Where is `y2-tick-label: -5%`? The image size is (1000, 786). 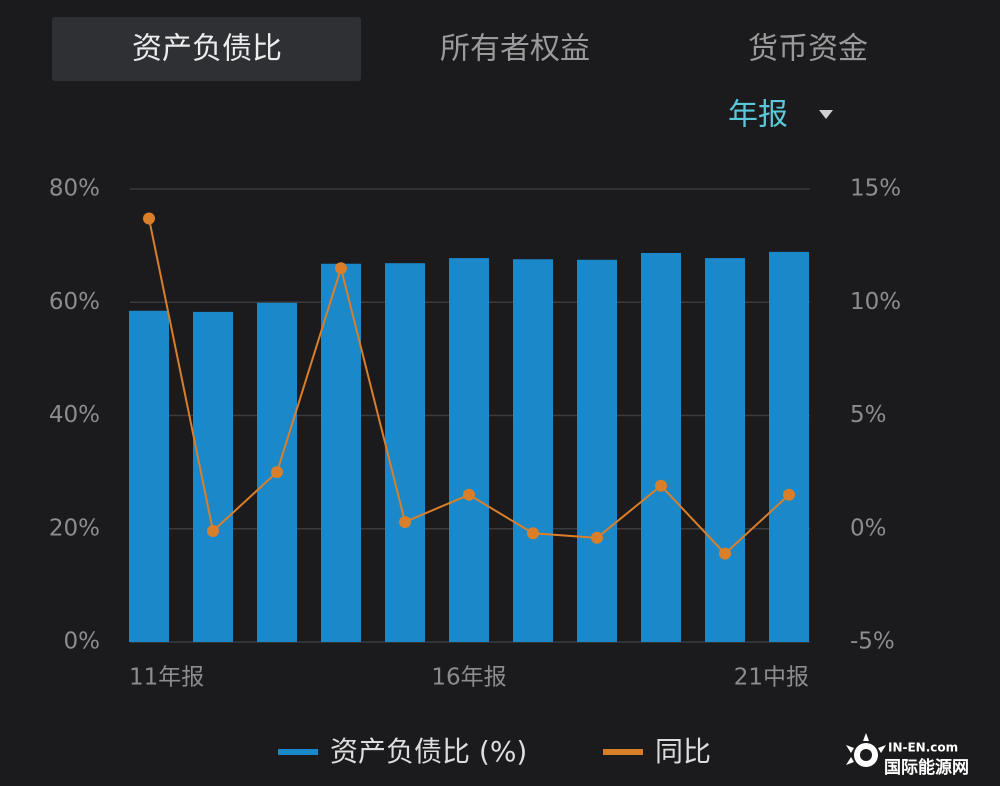 y2-tick-label: -5% is located at coordinates (872, 642).